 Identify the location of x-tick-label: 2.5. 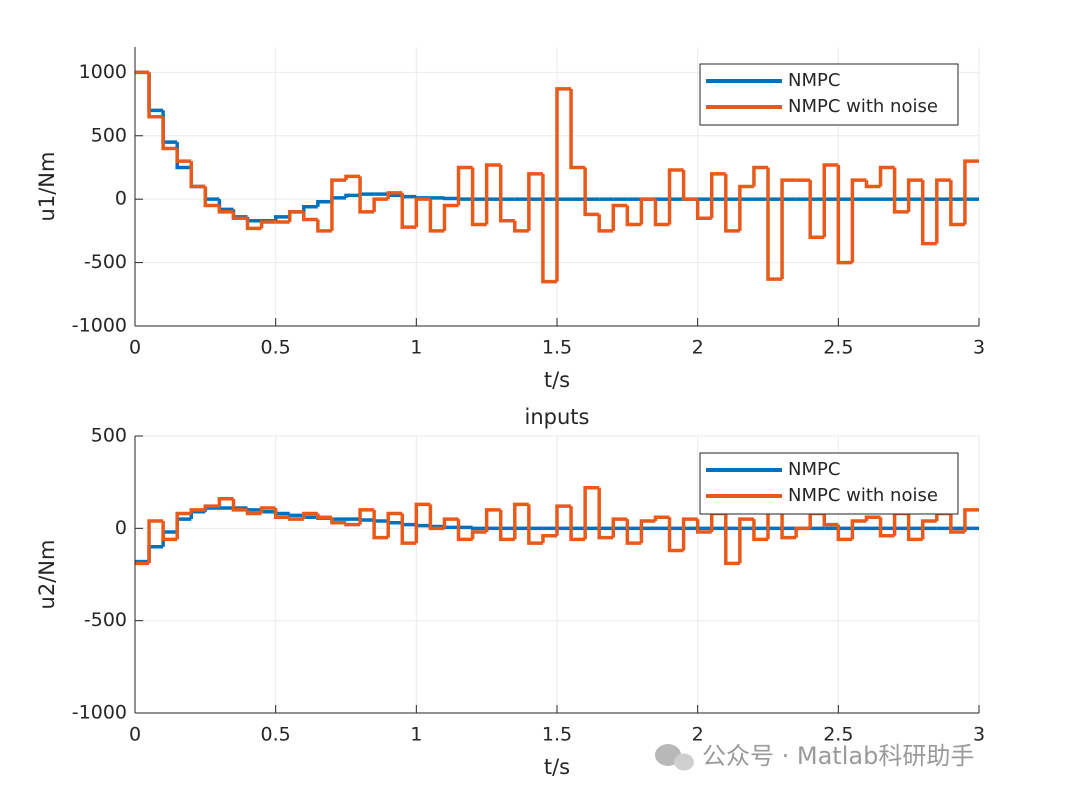
(838, 348).